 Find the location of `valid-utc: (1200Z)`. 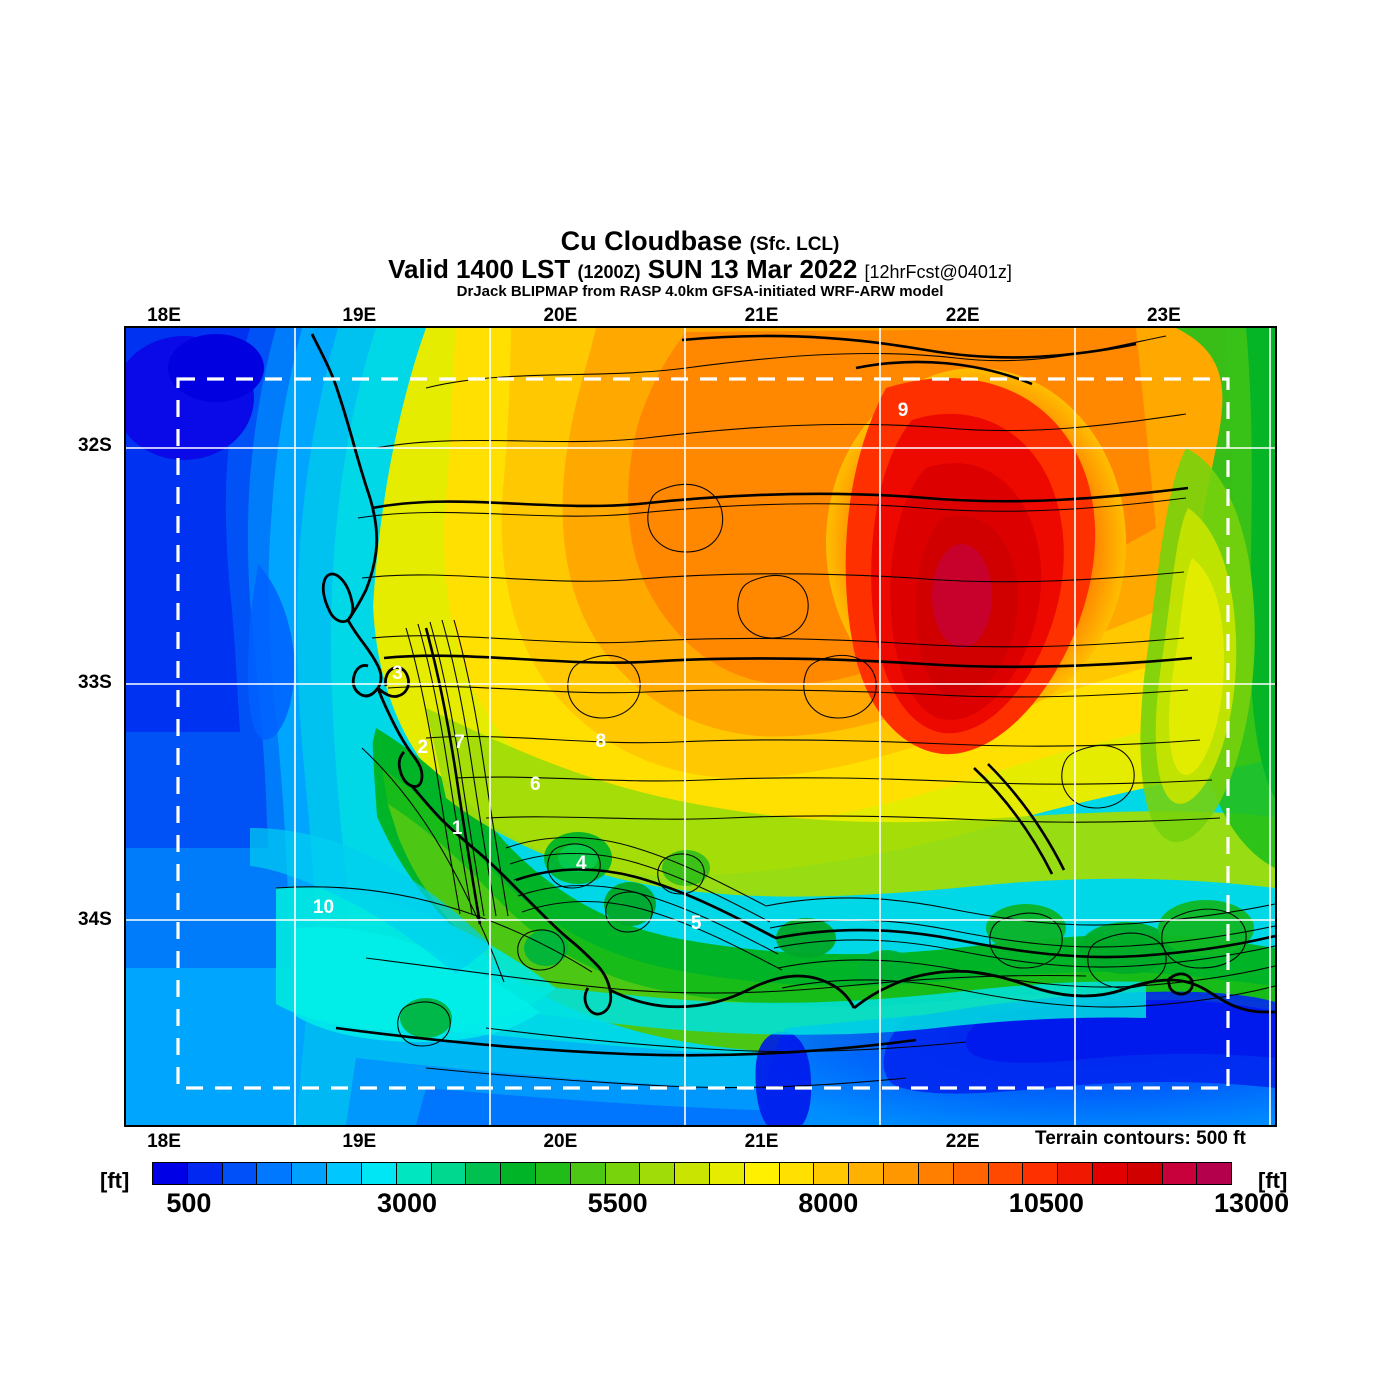

valid-utc: (1200Z) is located at coordinates (609, 272).